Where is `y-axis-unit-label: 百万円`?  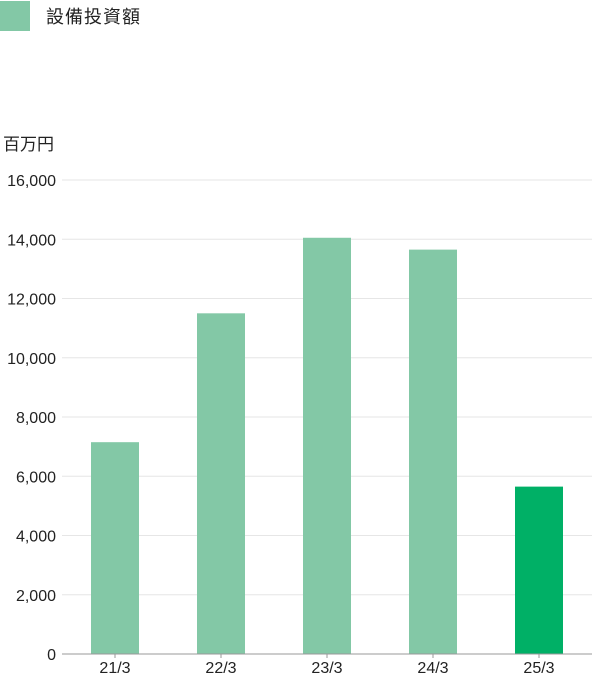 y-axis-unit-label: 百万円 is located at coordinates (28, 145).